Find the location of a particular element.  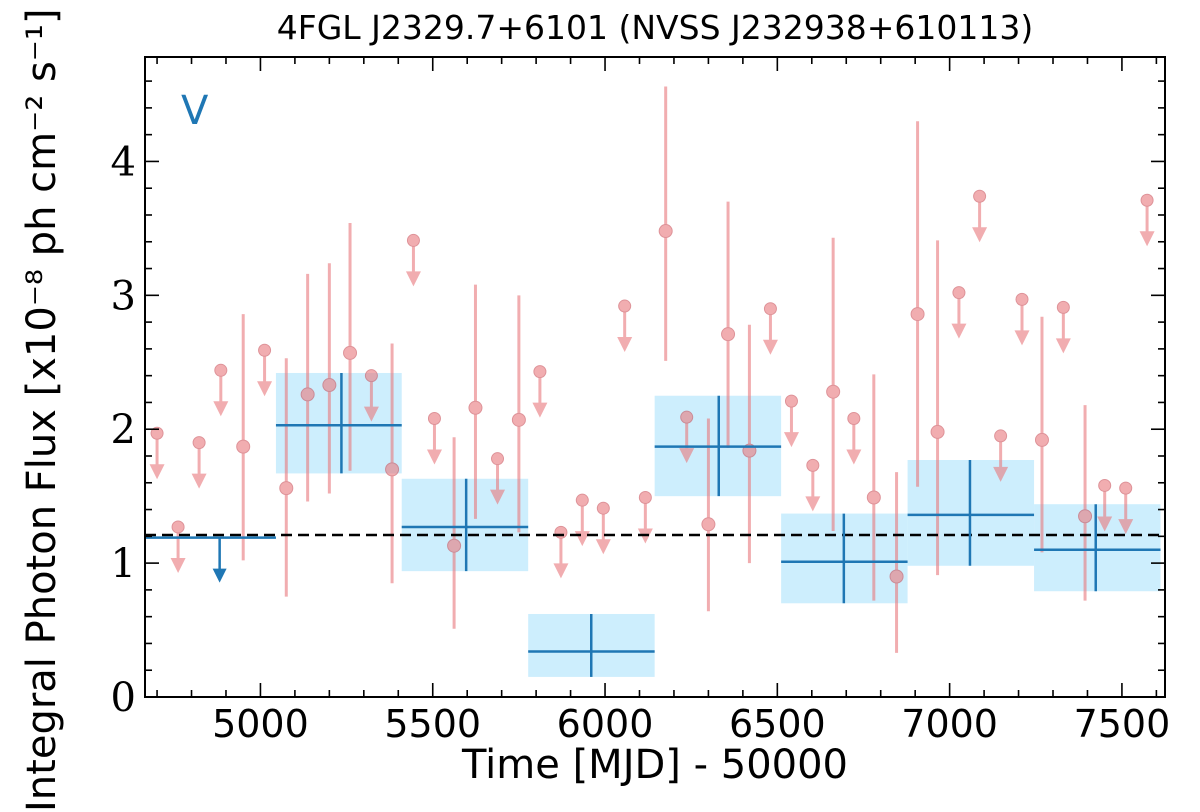

x-tick-label: 6500 is located at coordinates (777, 724).